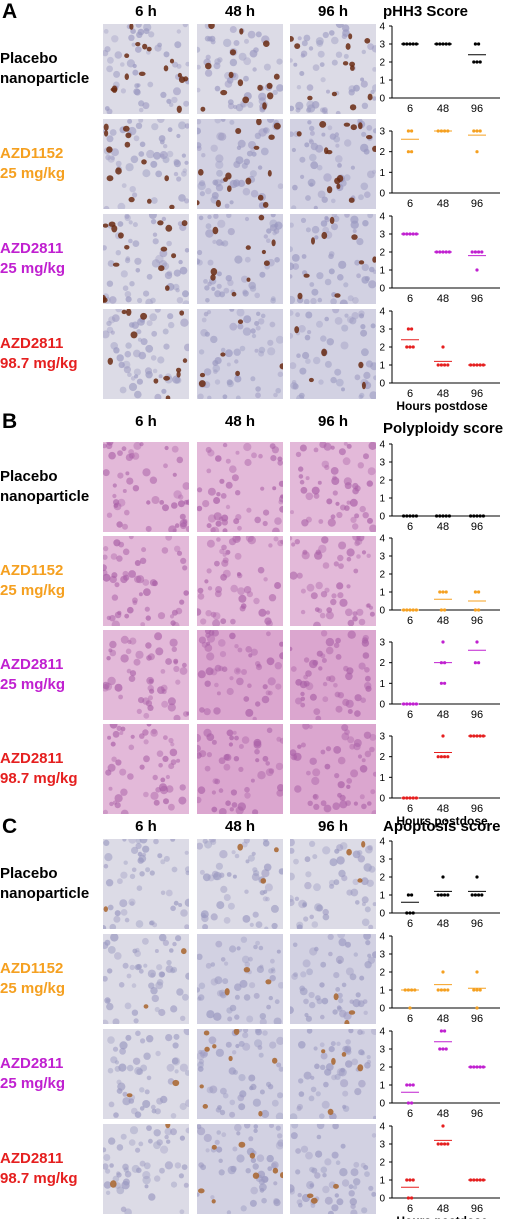 This screenshot has width=520, height=1219. I want to click on row-label: AZD1152 25 mg/kg, so click(52, 979).